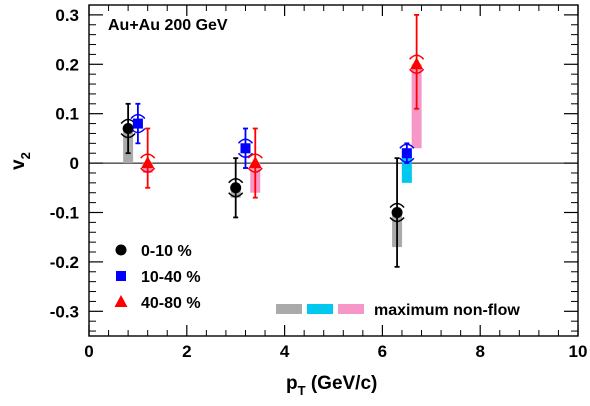  I want to click on y-axis-title-sub: 2, so click(25, 155).